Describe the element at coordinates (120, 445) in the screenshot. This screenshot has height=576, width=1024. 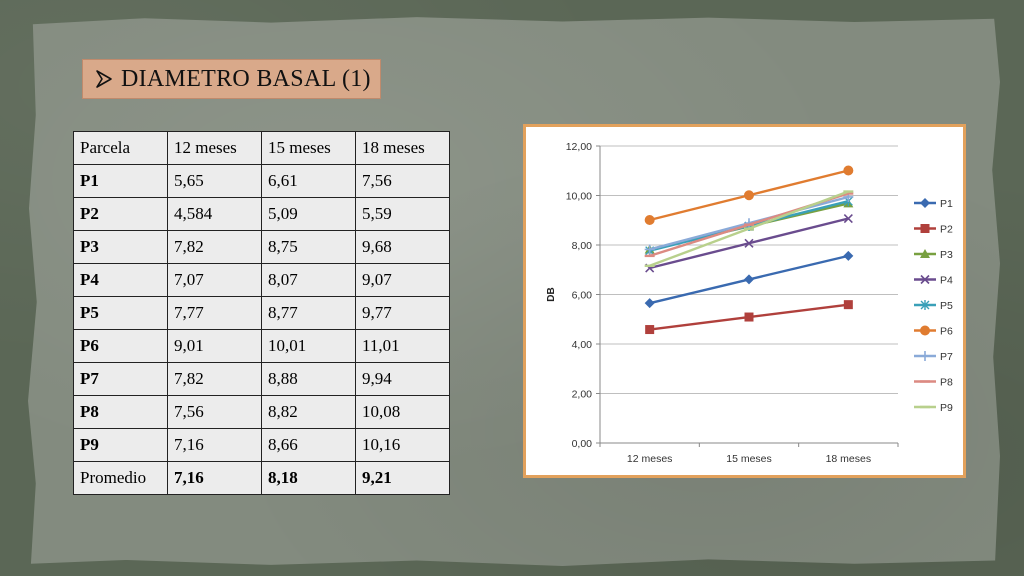
I see `table-cell: P9` at that location.